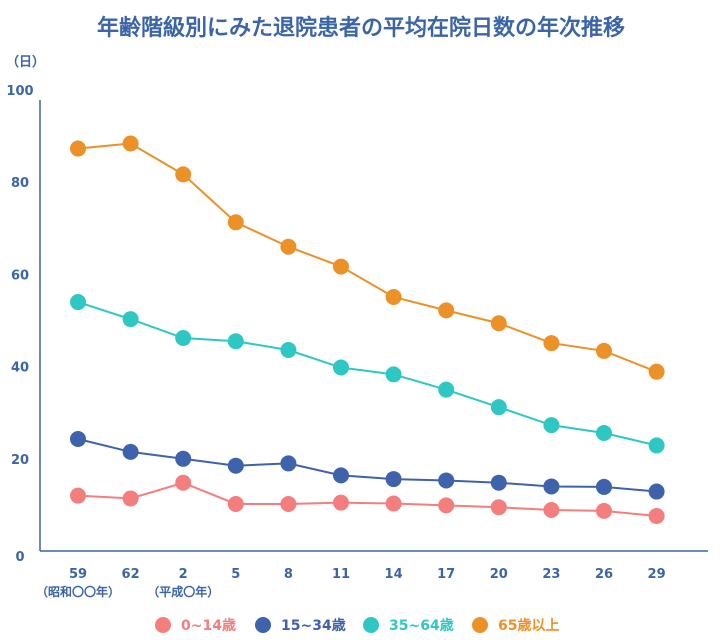  I want to click on legend-label: 0~14歳, so click(208, 625).